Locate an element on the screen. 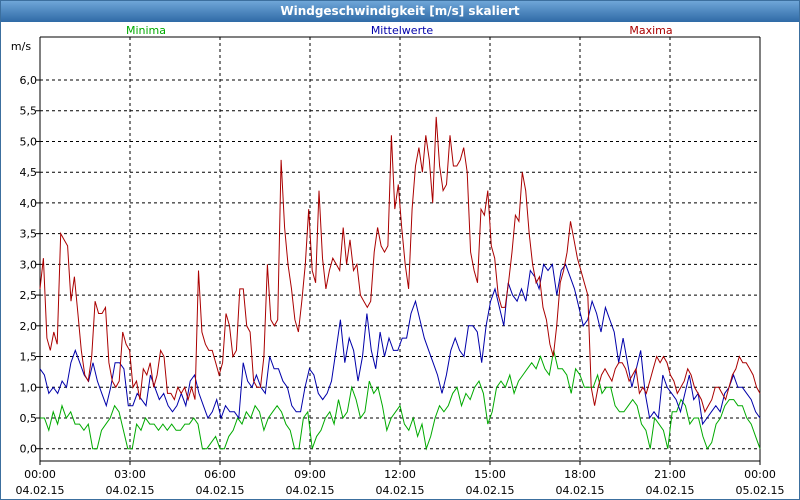 Image resolution: width=800 pixels, height=500 pixels. x-tick-time: 15:00 is located at coordinates (490, 474).